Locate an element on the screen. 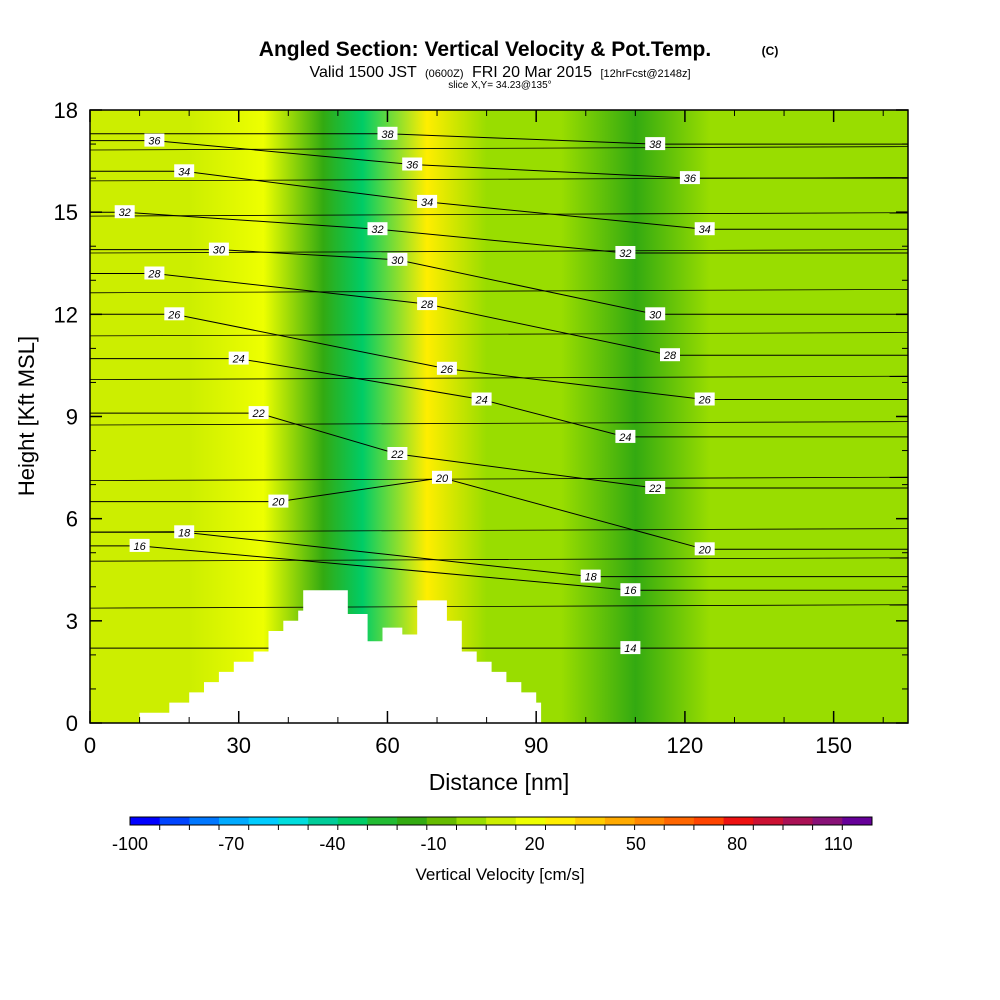  subtitle-utc: (0600Z) is located at coordinates (444, 74).